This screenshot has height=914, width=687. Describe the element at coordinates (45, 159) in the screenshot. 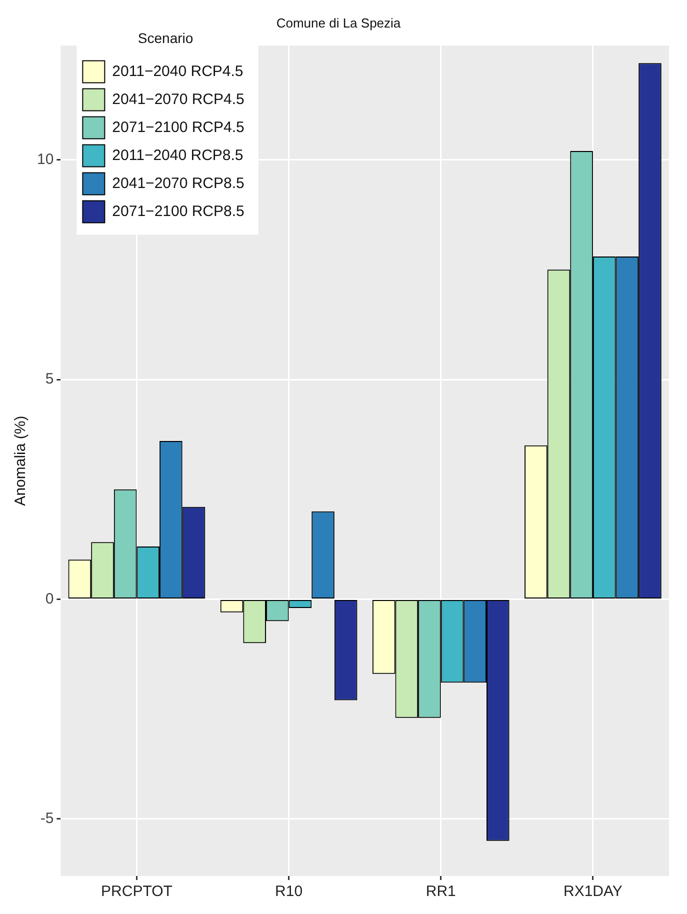

I see `y-tick-label: 10` at that location.